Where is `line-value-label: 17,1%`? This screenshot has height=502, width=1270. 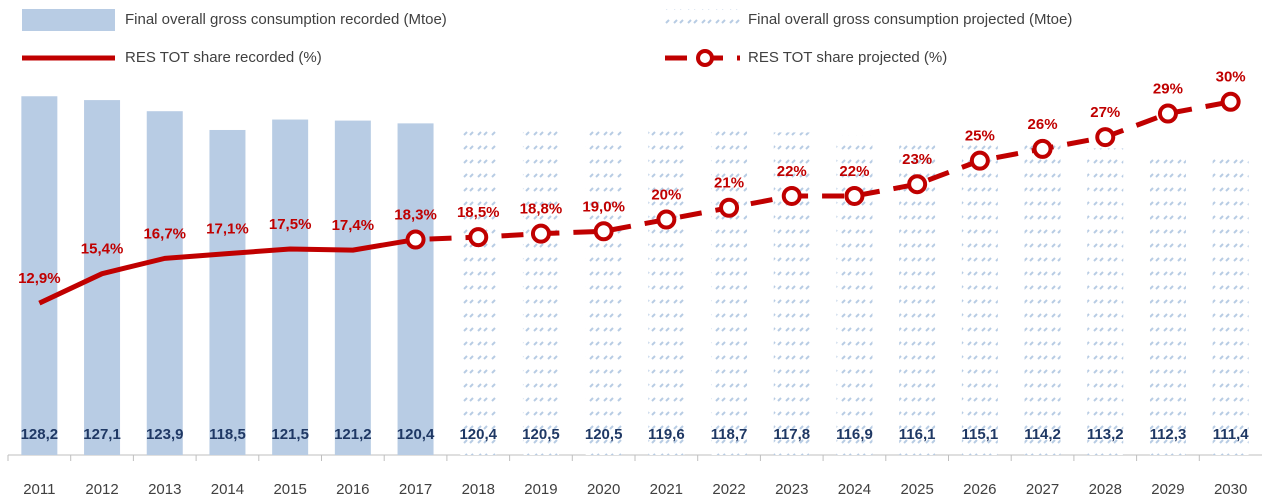 line-value-label: 17,1% is located at coordinates (227, 229).